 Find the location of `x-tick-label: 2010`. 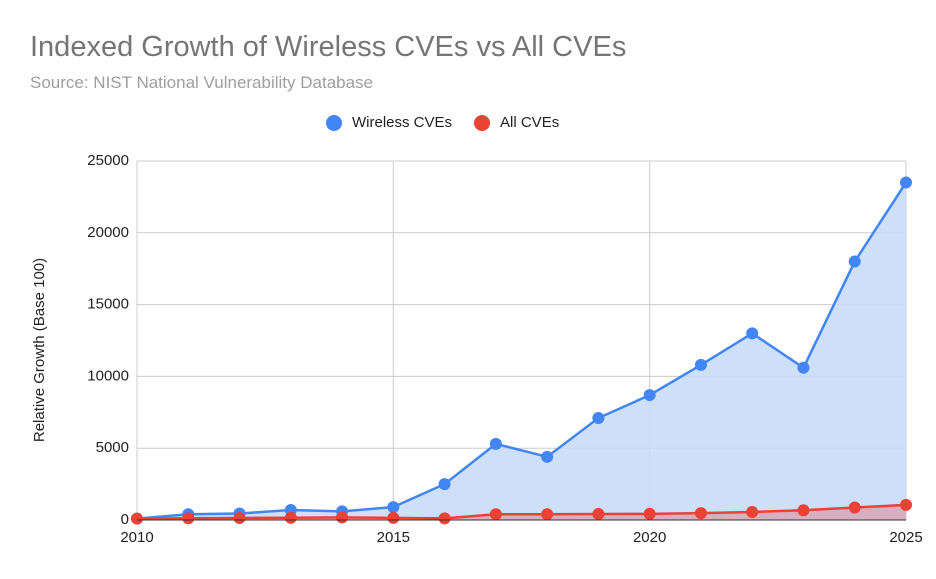

x-tick-label: 2010 is located at coordinates (136, 537).